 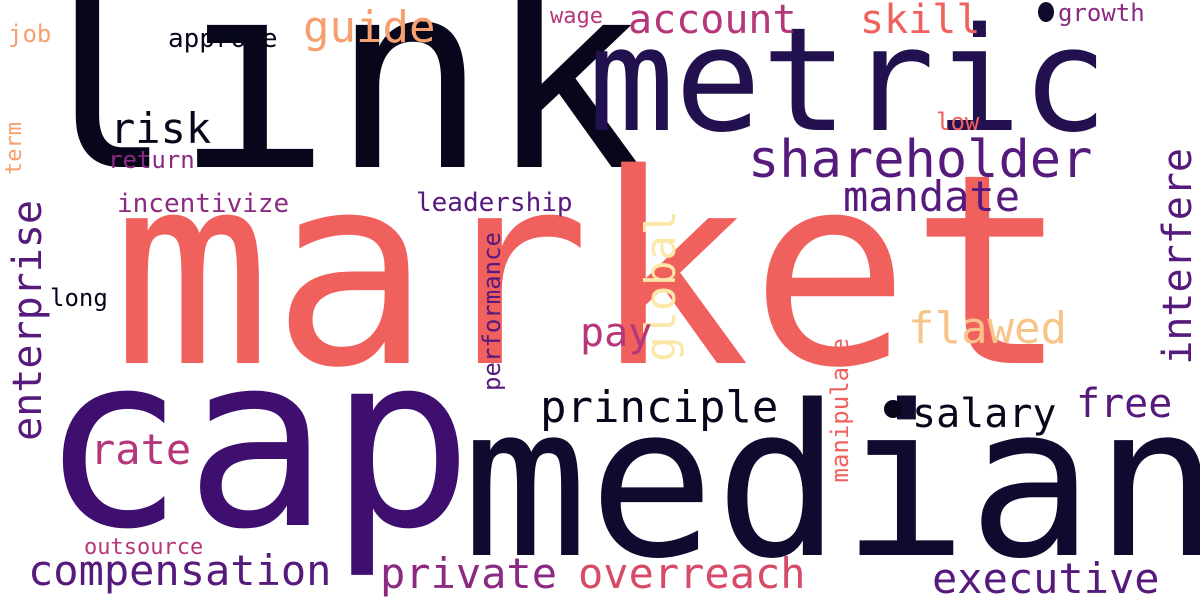 What do you see at coordinates (848, 82) in the screenshot?
I see `word-metric: metric` at bounding box center [848, 82].